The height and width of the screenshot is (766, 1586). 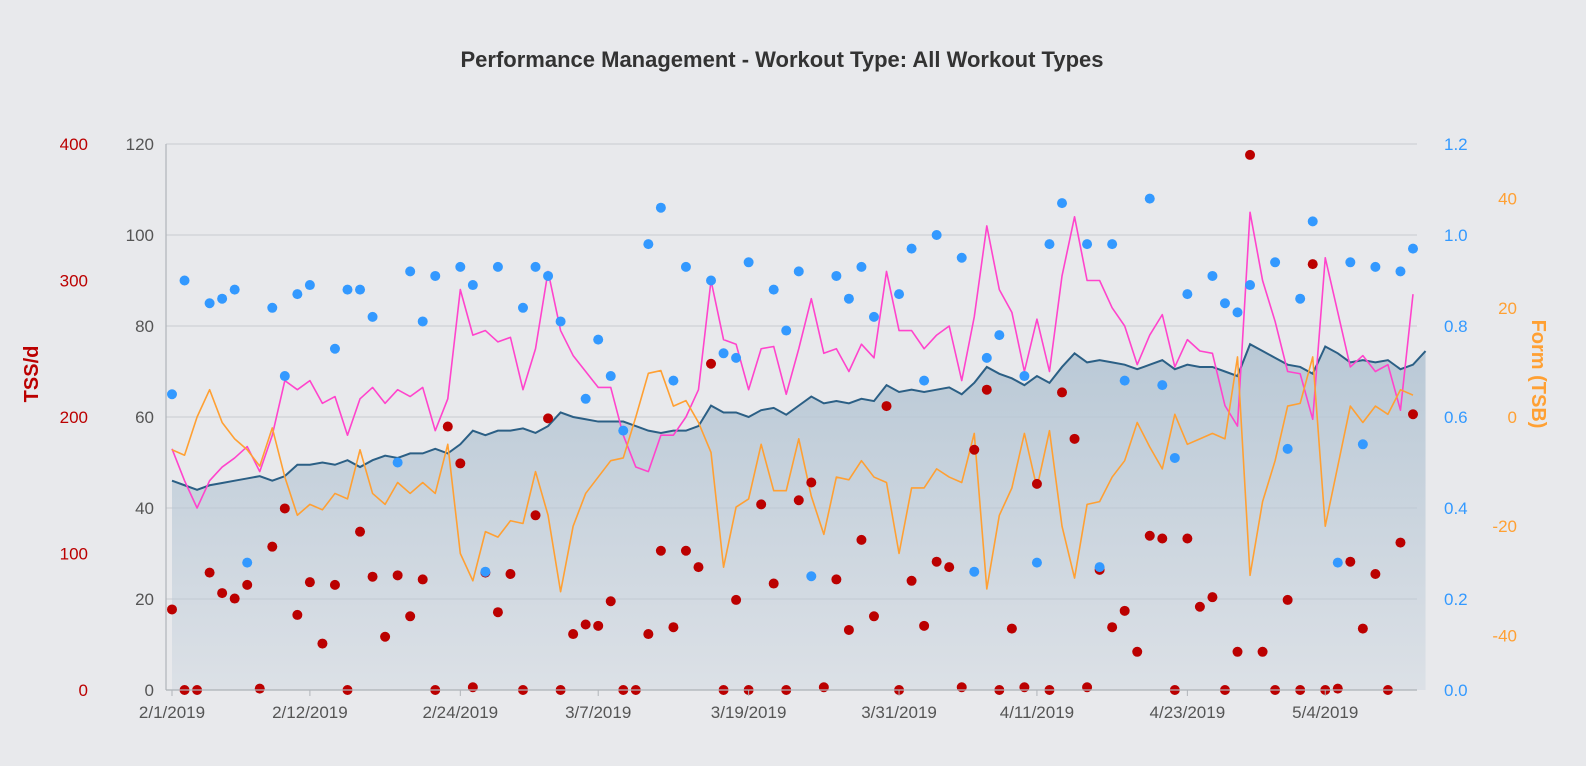 What do you see at coordinates (144, 508) in the screenshot?
I see `y-tick-inner: 40` at bounding box center [144, 508].